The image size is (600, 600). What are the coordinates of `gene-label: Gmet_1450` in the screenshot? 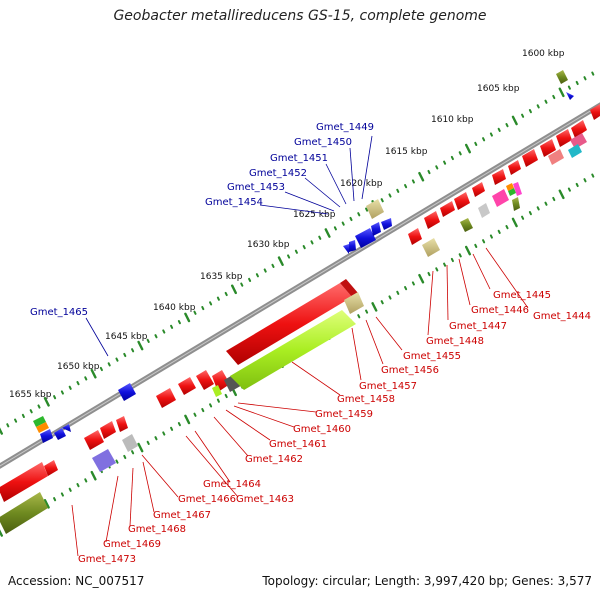 It's located at (323, 142).